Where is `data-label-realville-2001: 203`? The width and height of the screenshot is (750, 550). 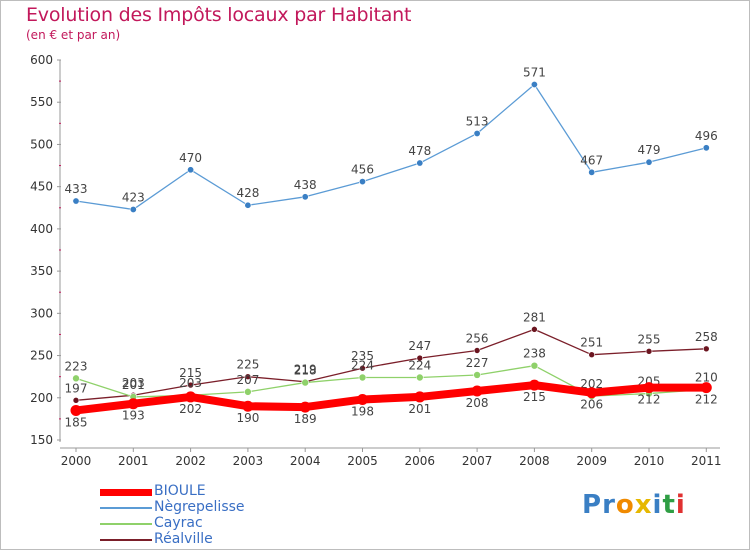 data-label-realville-2001: 203 is located at coordinates (133, 383).